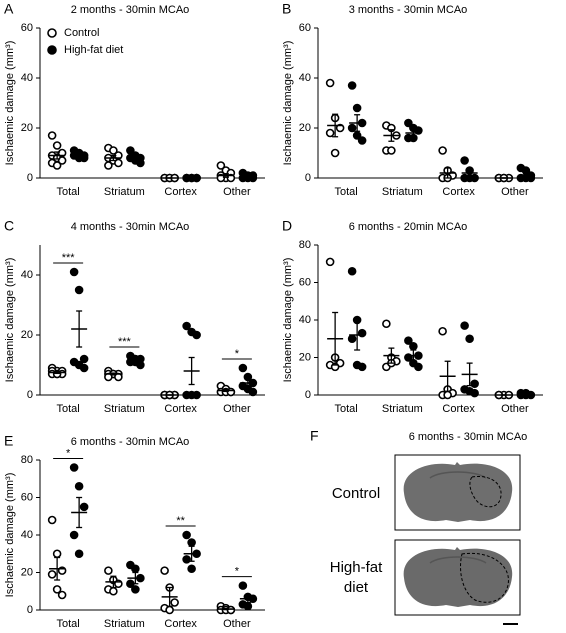 The image size is (566, 633). What do you see at coordinates (9, 9) in the screenshot?
I see `panel-label: A` at bounding box center [9, 9].